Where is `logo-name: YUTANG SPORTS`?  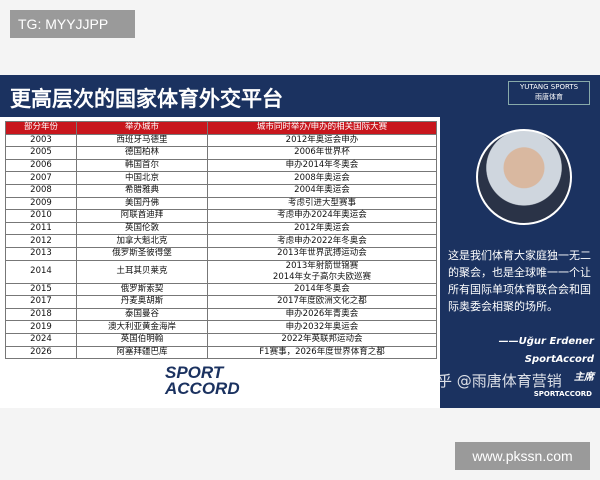 logo-name: YUTANG SPORTS is located at coordinates (549, 87).